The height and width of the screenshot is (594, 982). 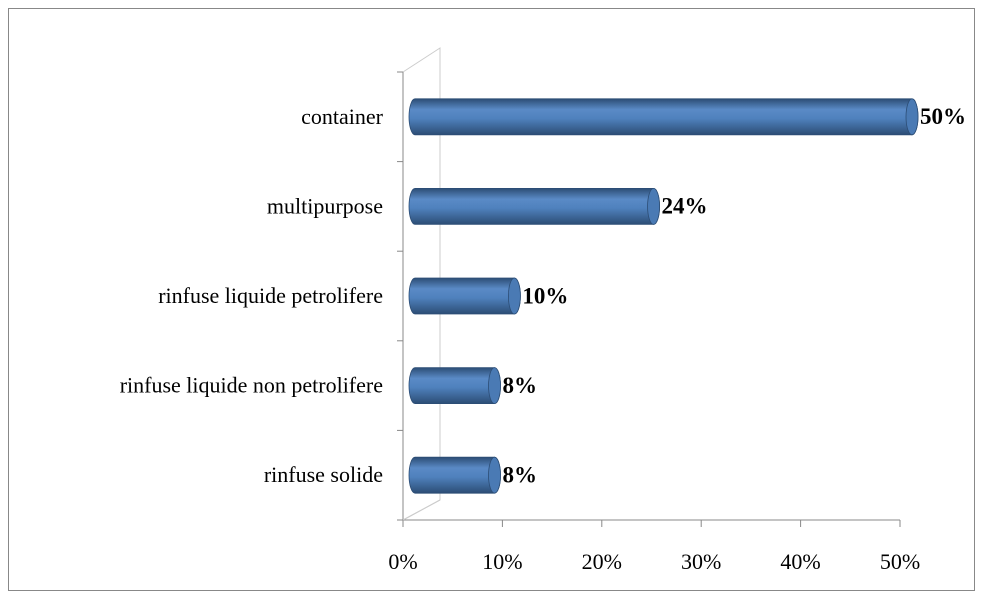 I want to click on y-tick-label: rinfuse liquide non petrolifere, so click(x=251, y=385).